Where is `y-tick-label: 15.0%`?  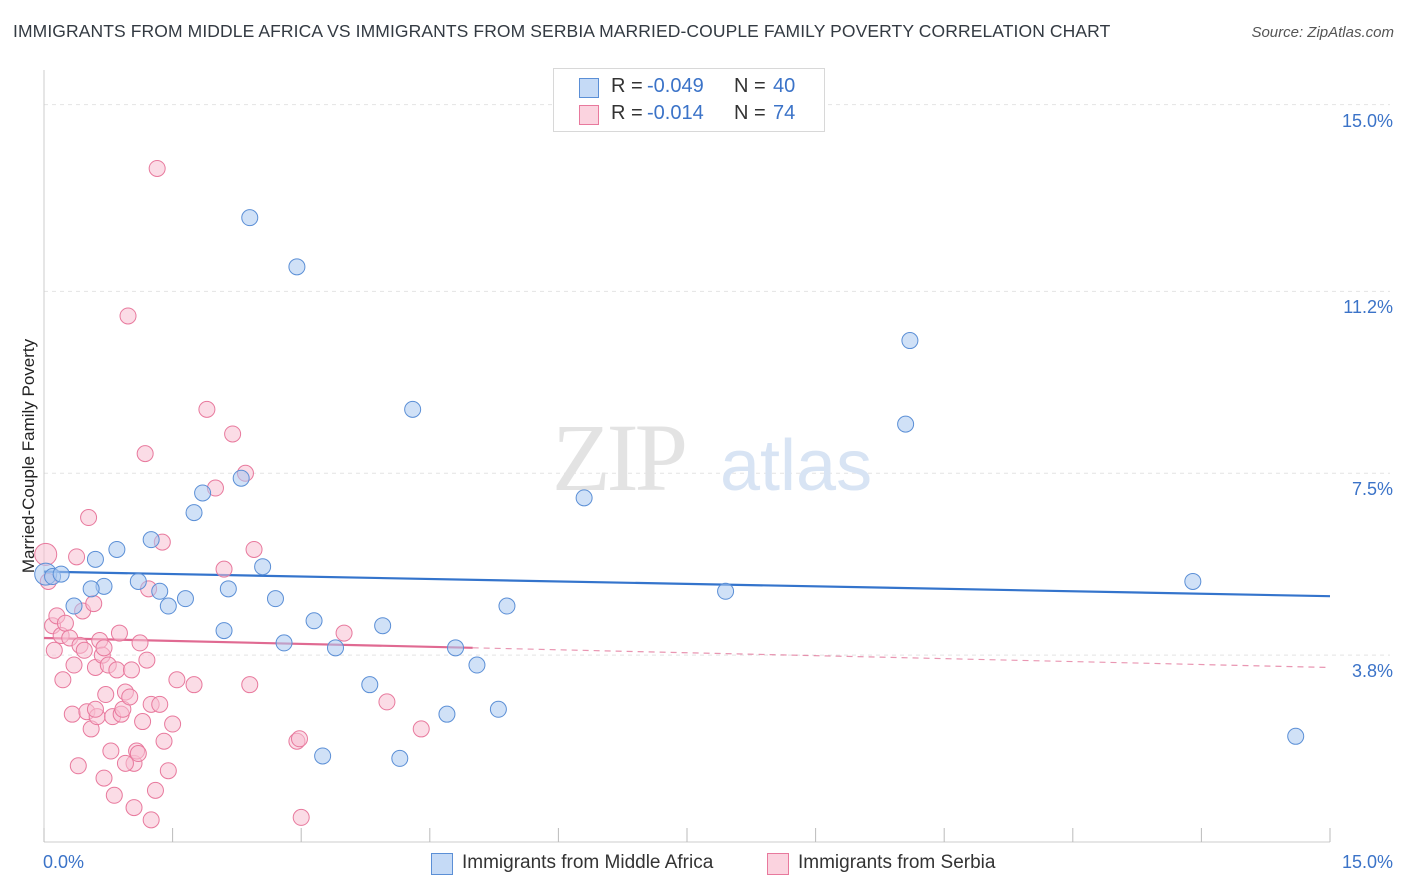 y-tick-label: 15.0% is located at coordinates (1367, 120).